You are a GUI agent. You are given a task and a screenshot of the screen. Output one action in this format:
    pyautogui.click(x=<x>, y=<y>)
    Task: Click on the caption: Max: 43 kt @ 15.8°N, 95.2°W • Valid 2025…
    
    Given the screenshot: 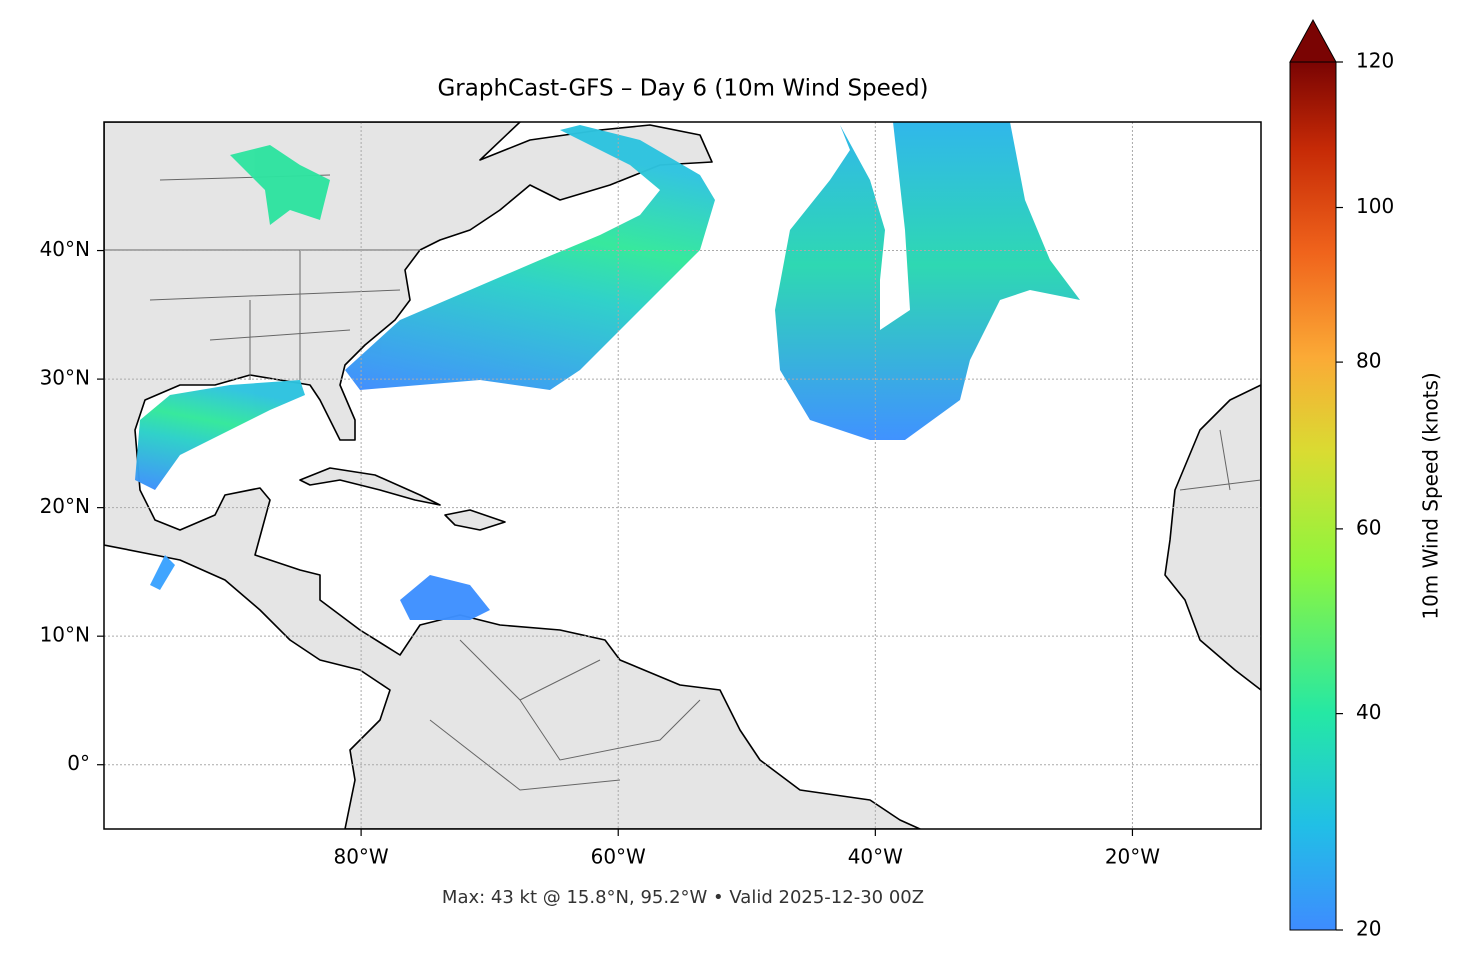 What is the action you would take?
    pyautogui.click(x=683, y=897)
    